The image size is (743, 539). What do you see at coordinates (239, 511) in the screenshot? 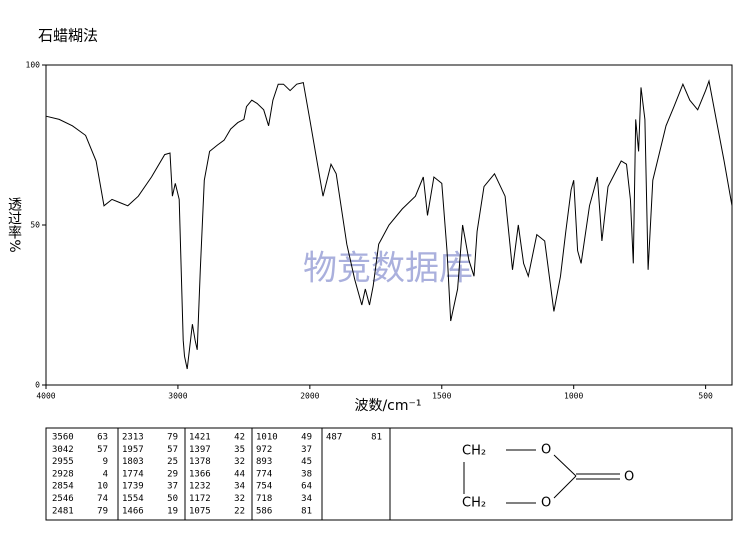
I see `peak-transmittance: 22` at bounding box center [239, 511].